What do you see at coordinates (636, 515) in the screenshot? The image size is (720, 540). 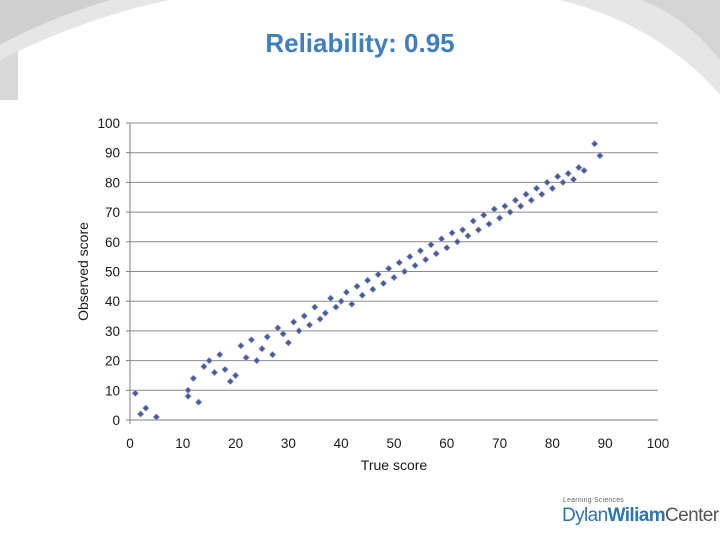 I see `logo-word-wiliam: Wiliam` at bounding box center [636, 515].